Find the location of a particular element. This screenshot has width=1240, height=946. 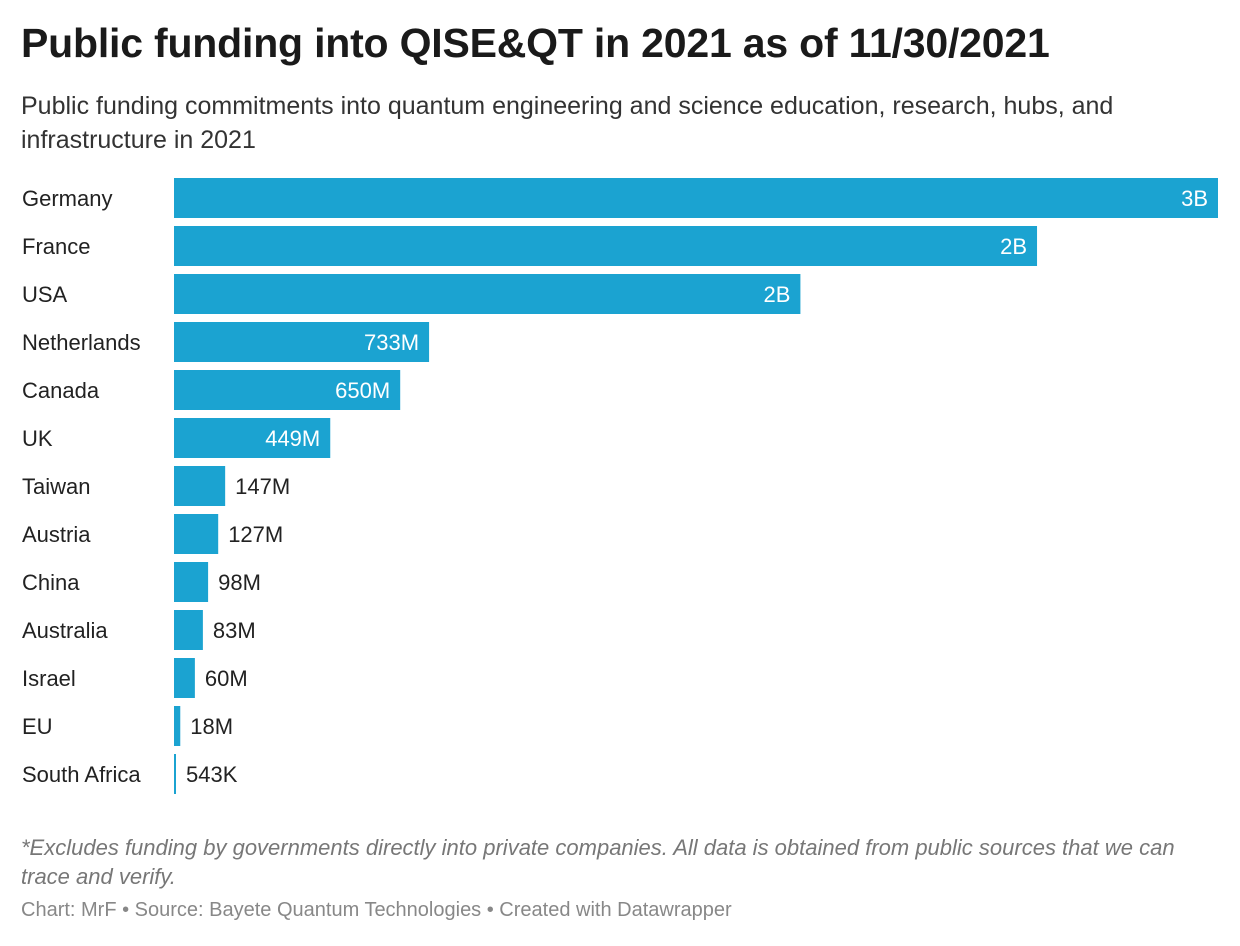

data-label: 543K is located at coordinates (212, 774).